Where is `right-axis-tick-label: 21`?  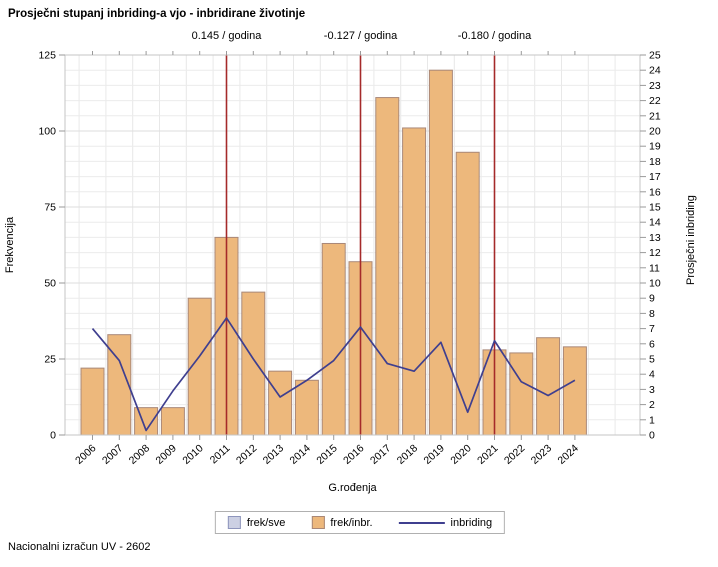 right-axis-tick-label: 21 is located at coordinates (655, 116).